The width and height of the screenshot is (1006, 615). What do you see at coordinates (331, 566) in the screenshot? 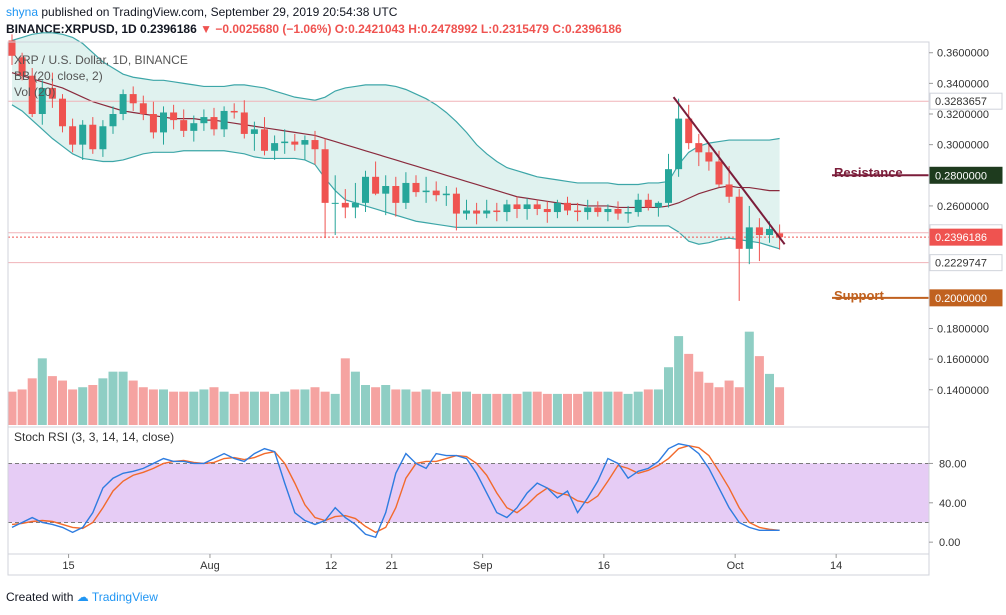
I see `time-tick-label: 12` at bounding box center [331, 566].